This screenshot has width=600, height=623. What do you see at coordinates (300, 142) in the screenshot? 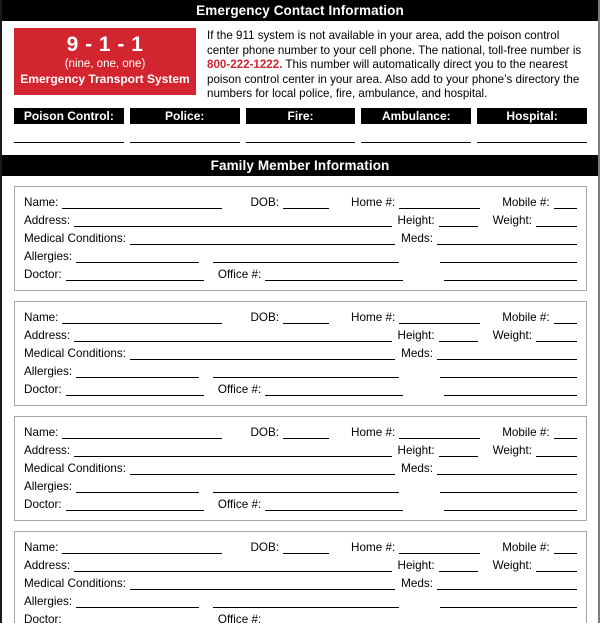
I see `contact-input-fire` at bounding box center [300, 142].